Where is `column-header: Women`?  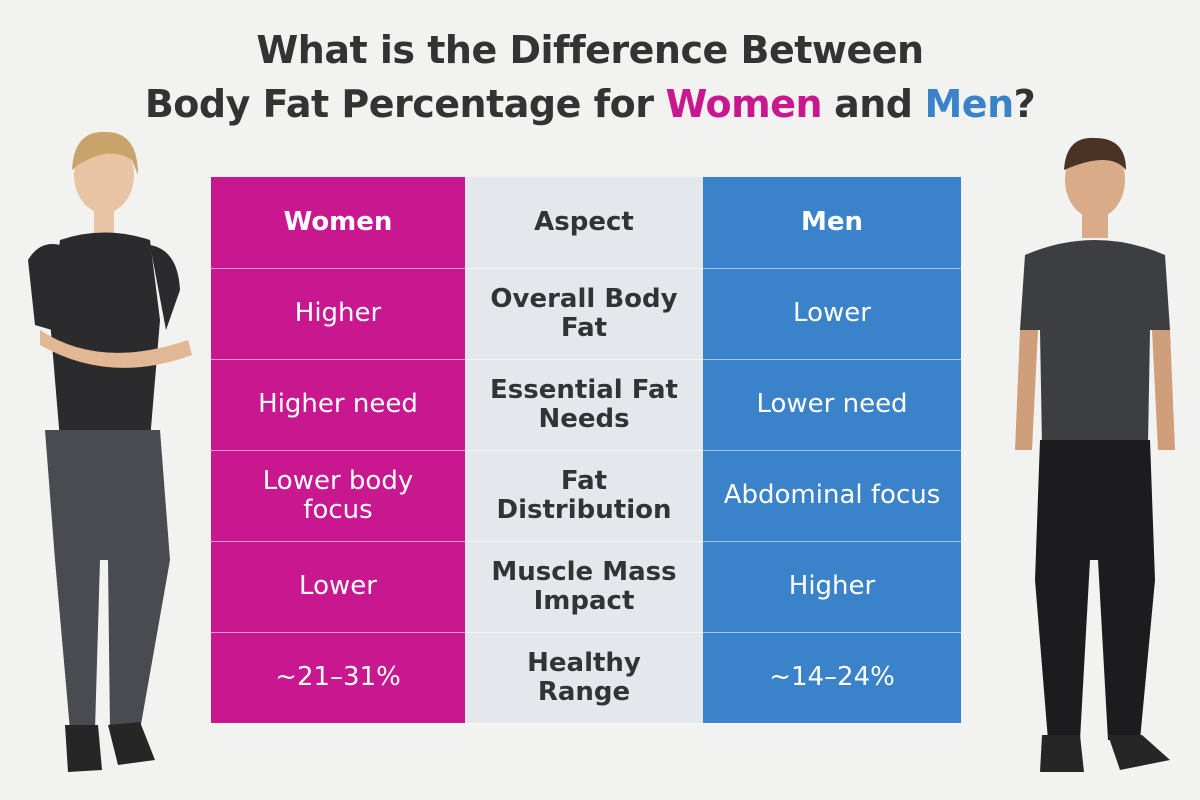
column-header: Women is located at coordinates (338, 223).